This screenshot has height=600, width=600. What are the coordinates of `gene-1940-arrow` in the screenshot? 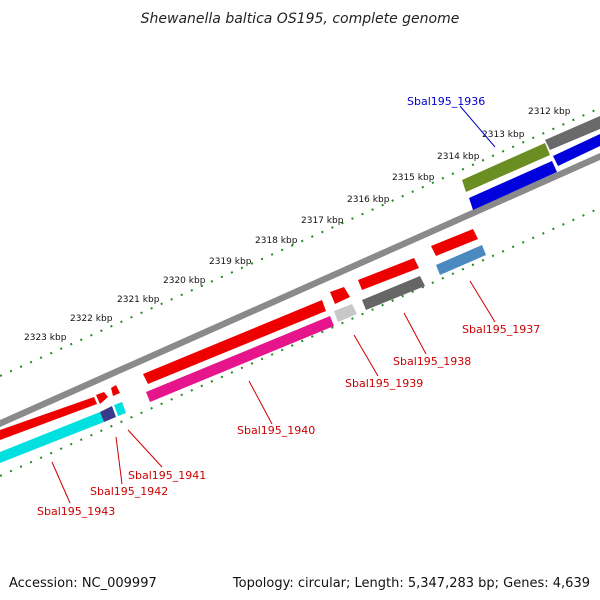 It's located at (234, 342).